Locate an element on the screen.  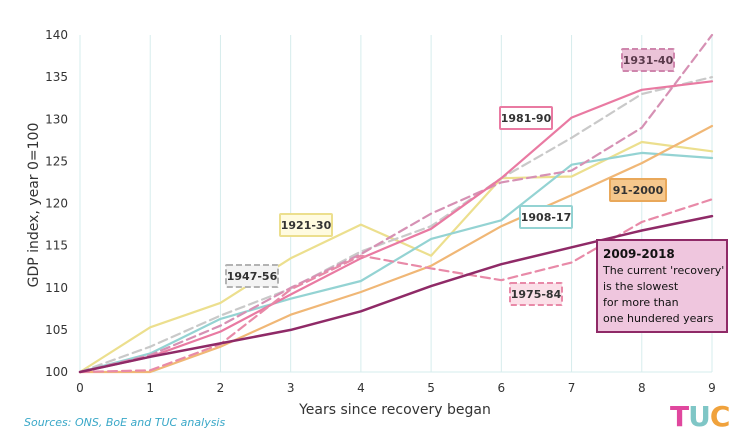
tuc-logo: TUC is located at coordinates (700, 416).